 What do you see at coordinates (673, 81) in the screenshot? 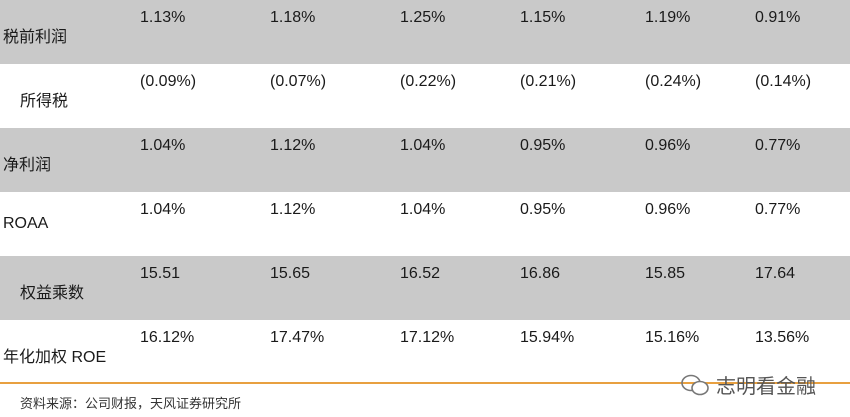
I see `cell-value: (0.24%)` at bounding box center [673, 81].